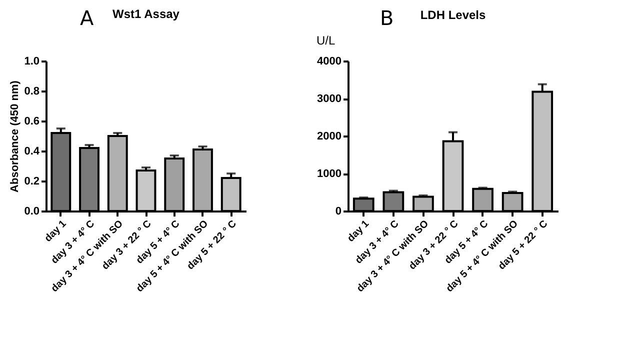 The width and height of the screenshot is (624, 342). What do you see at coordinates (329, 174) in the screenshot?
I see `y-tick-label: 1000` at bounding box center [329, 174].